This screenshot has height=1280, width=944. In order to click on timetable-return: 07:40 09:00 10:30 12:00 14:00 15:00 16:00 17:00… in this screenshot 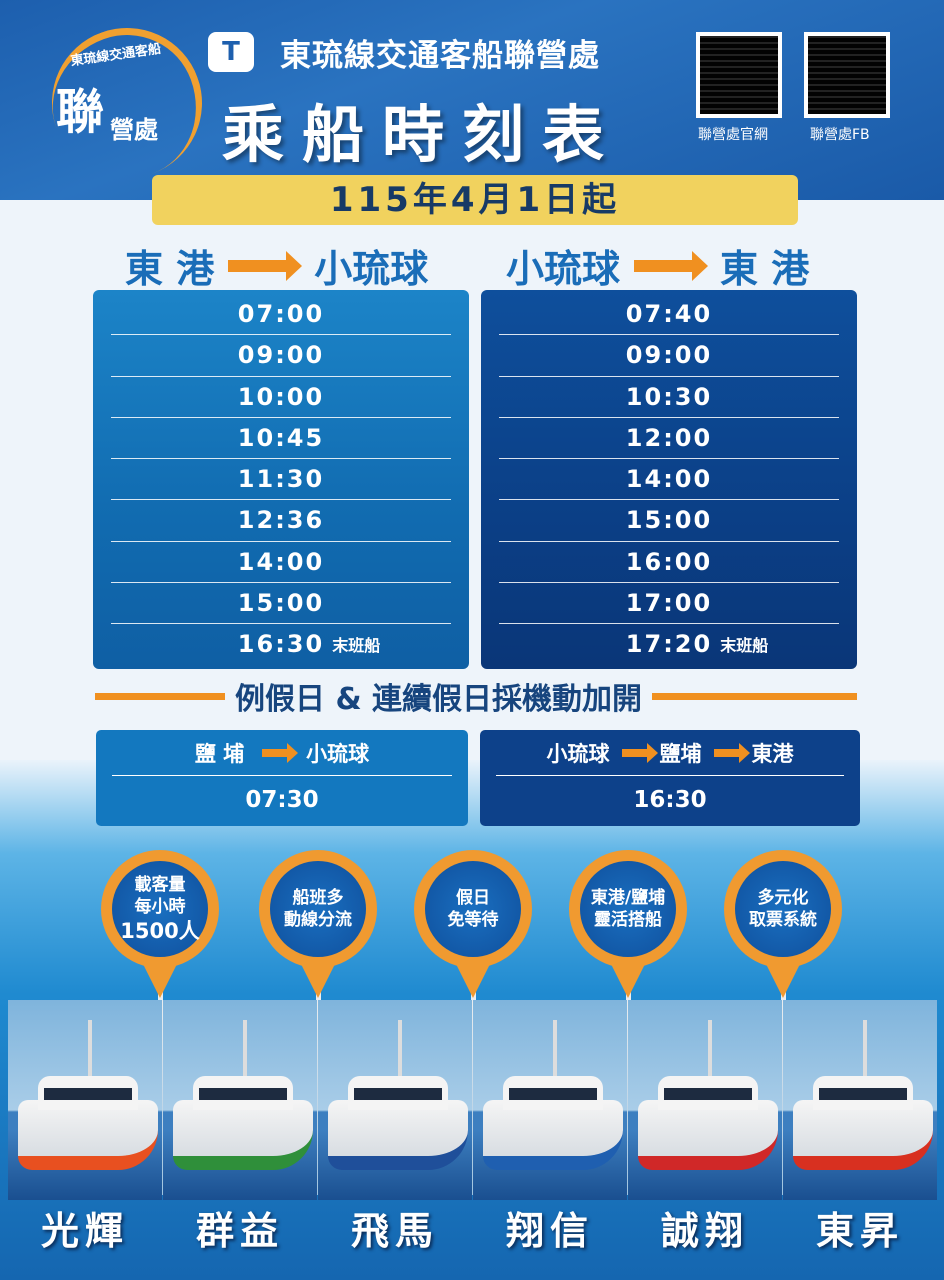, I will do `click(669, 479)`.